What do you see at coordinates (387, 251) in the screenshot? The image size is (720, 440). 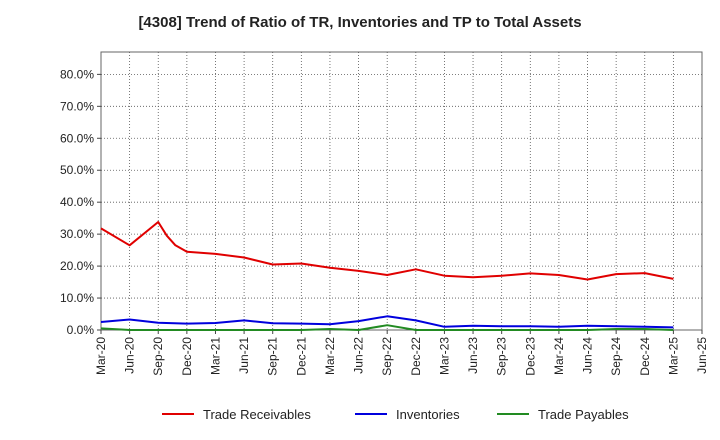 I see `series-line-trade-receivables` at bounding box center [387, 251].